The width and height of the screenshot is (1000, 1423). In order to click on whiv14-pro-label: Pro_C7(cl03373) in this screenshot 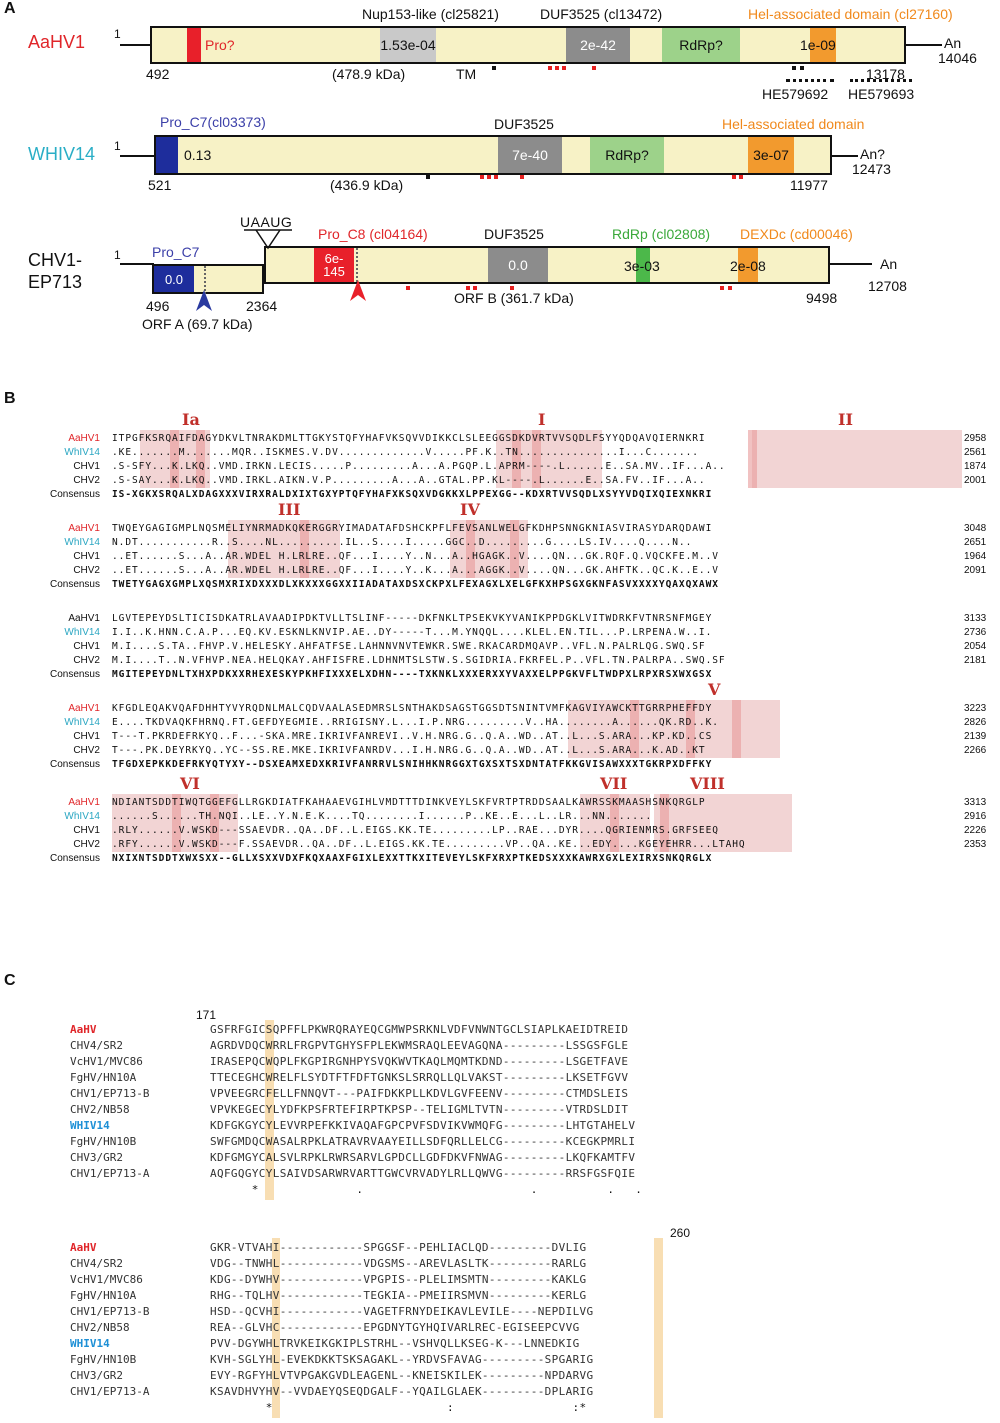, I will do `click(213, 122)`.